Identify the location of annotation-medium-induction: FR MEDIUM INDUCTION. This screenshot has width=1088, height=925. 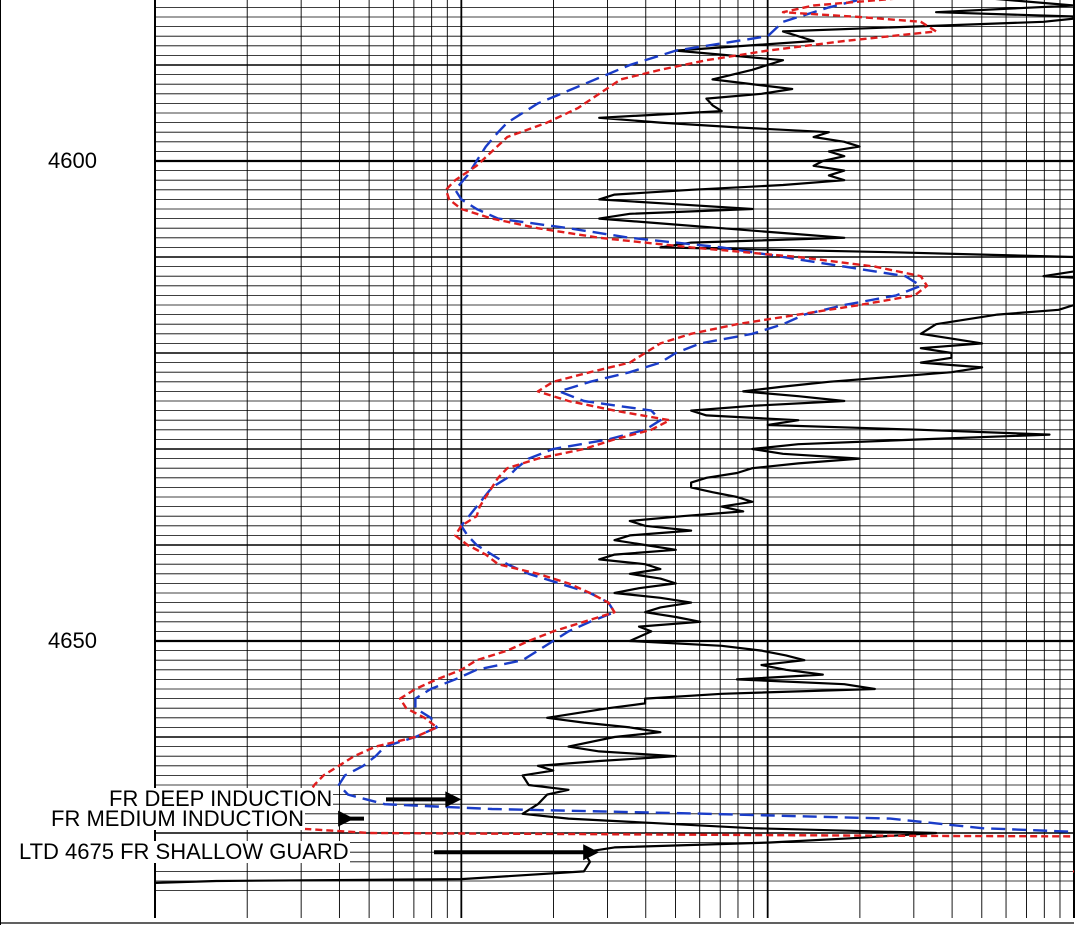
(177, 818).